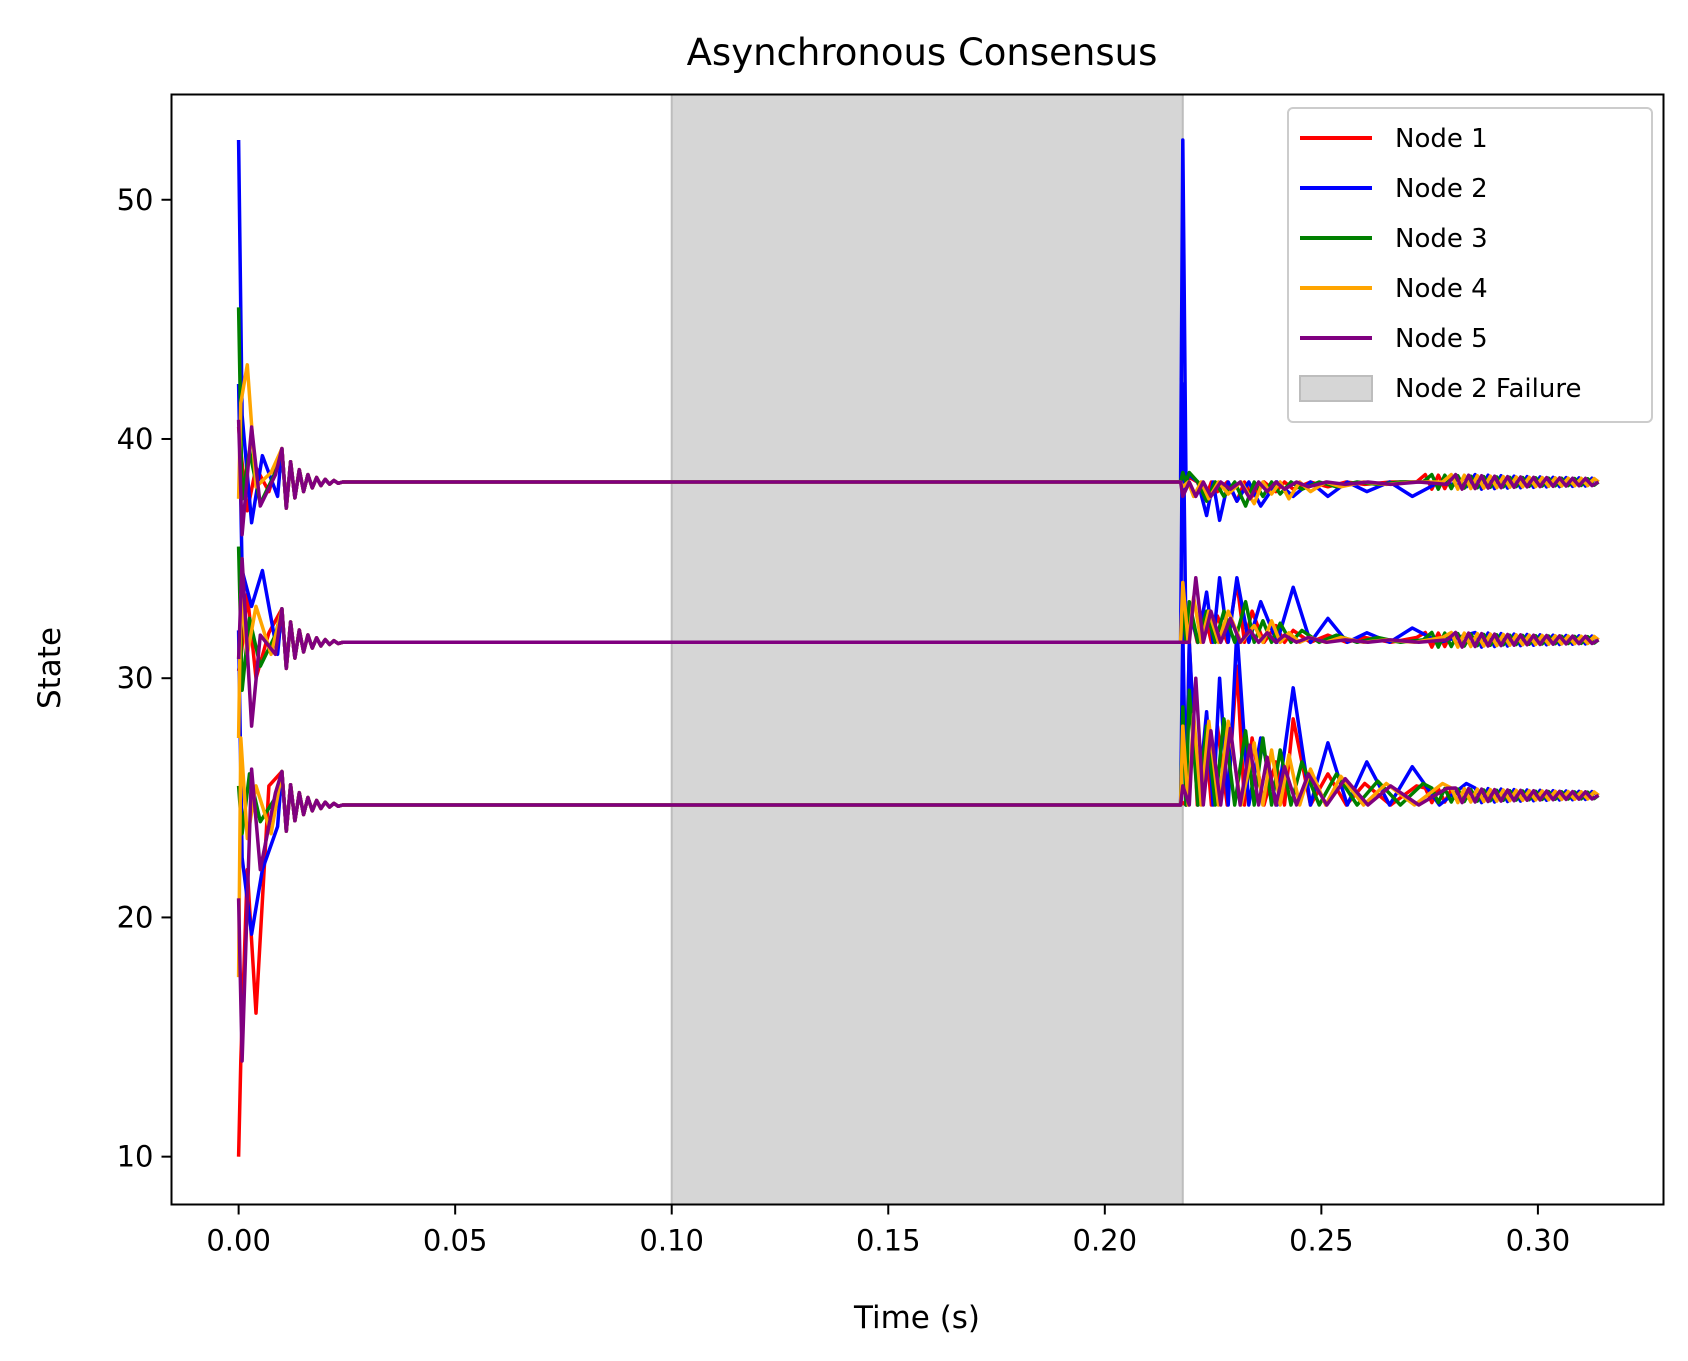  I want to click on x-axis: 0.00 0.05 0.10 0.15 0.20 0.25 0.30, so click(888, 1231).